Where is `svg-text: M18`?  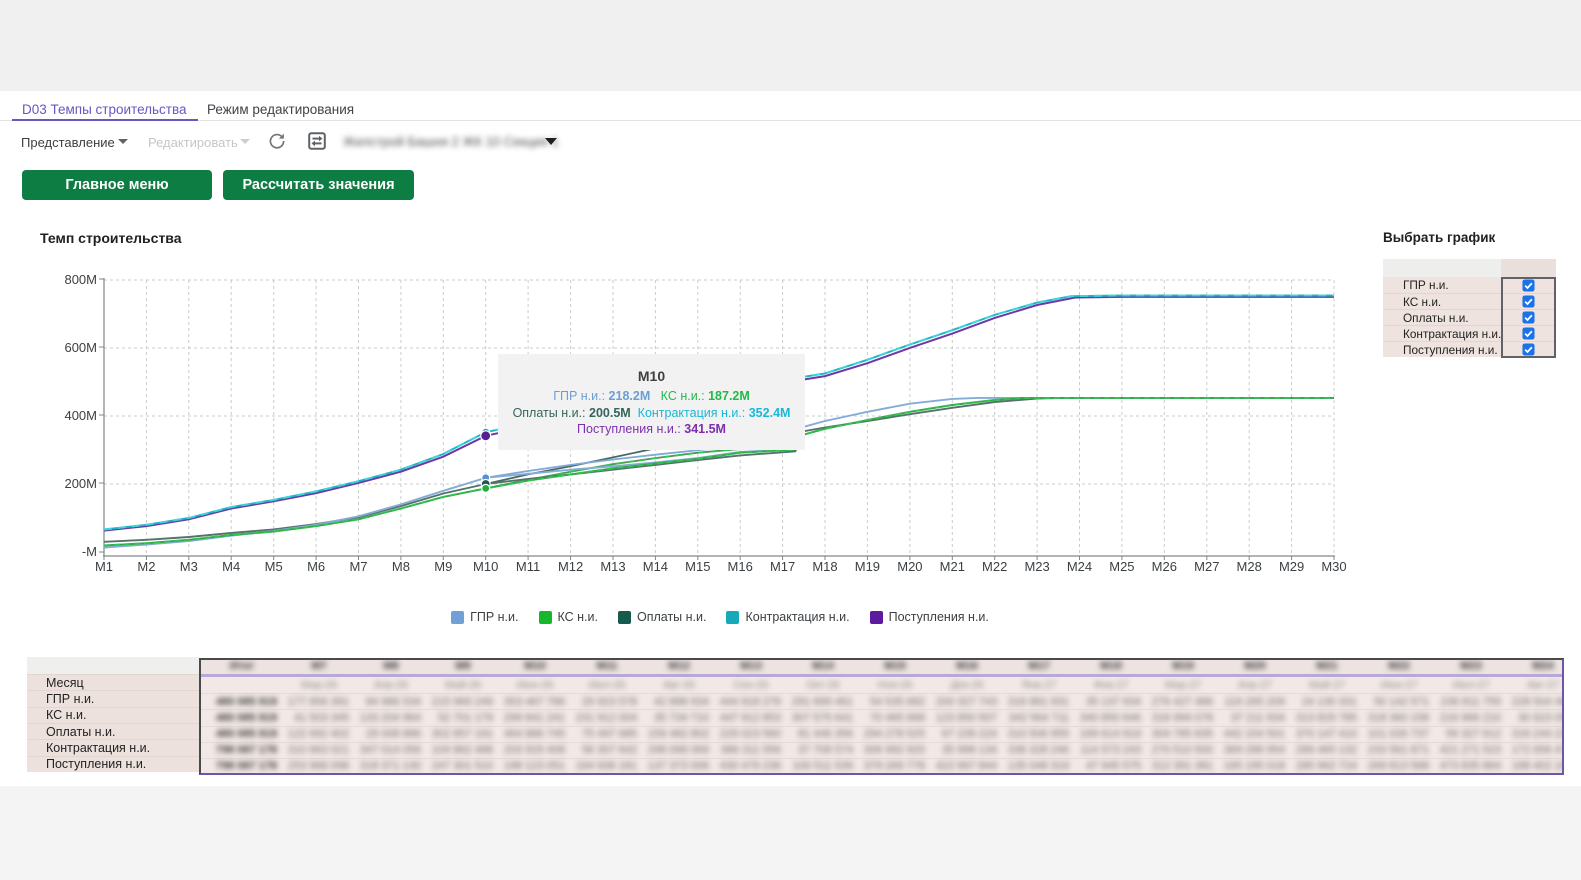
svg-text: M18 is located at coordinates (824, 566).